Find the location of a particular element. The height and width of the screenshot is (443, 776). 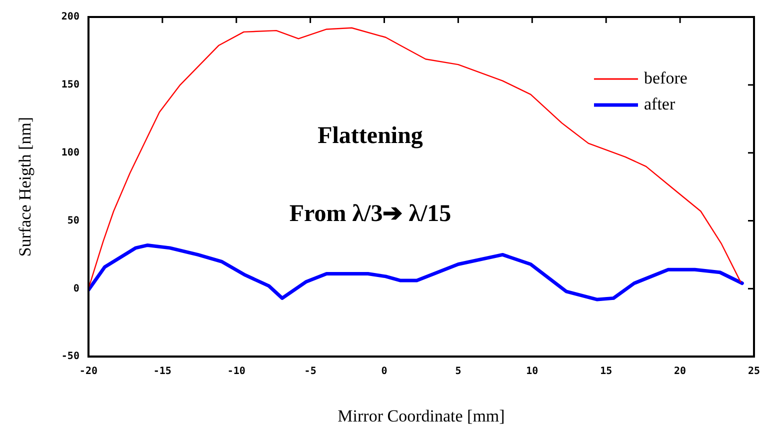

x-tick-label: -10 is located at coordinates (236, 372).